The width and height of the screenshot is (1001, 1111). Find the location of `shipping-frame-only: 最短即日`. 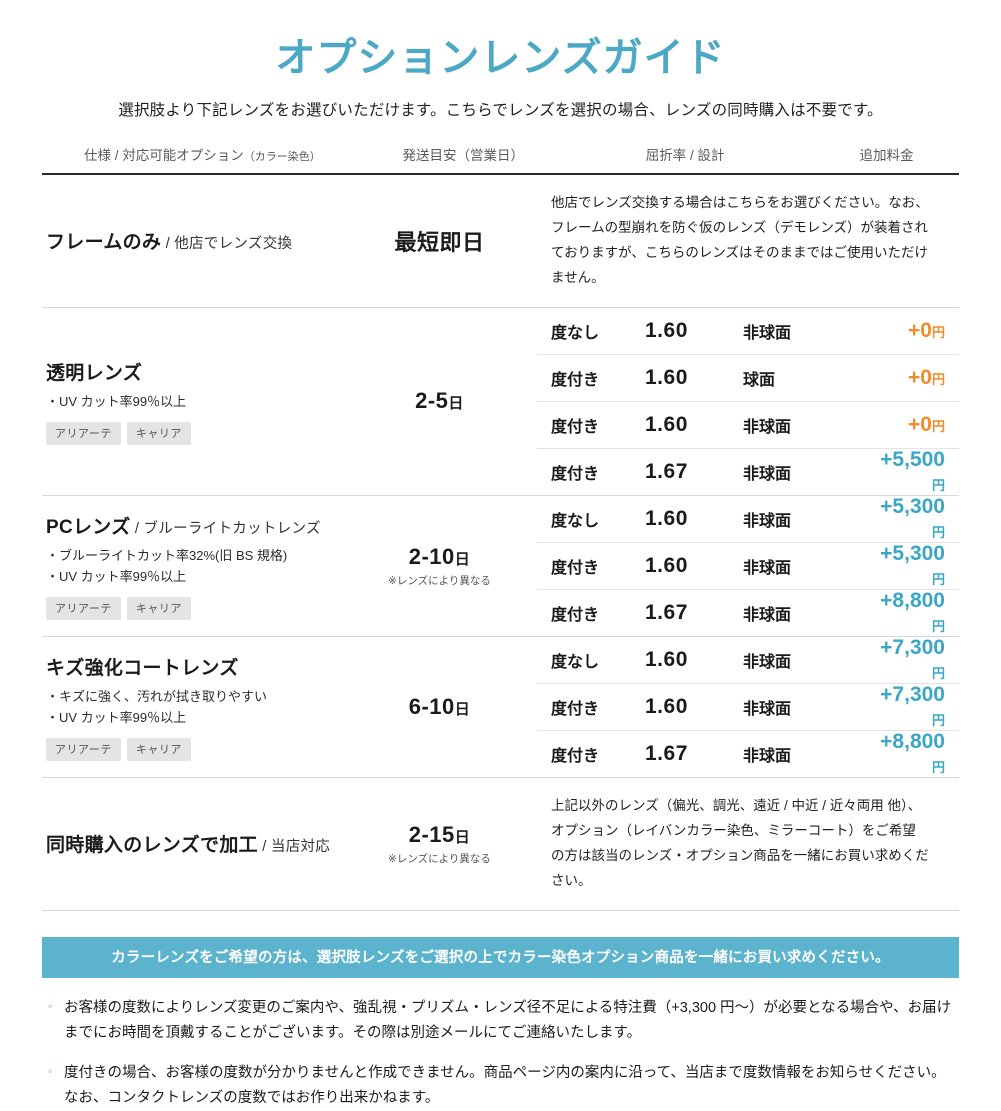

shipping-frame-only: 最短即日 is located at coordinates (439, 241).